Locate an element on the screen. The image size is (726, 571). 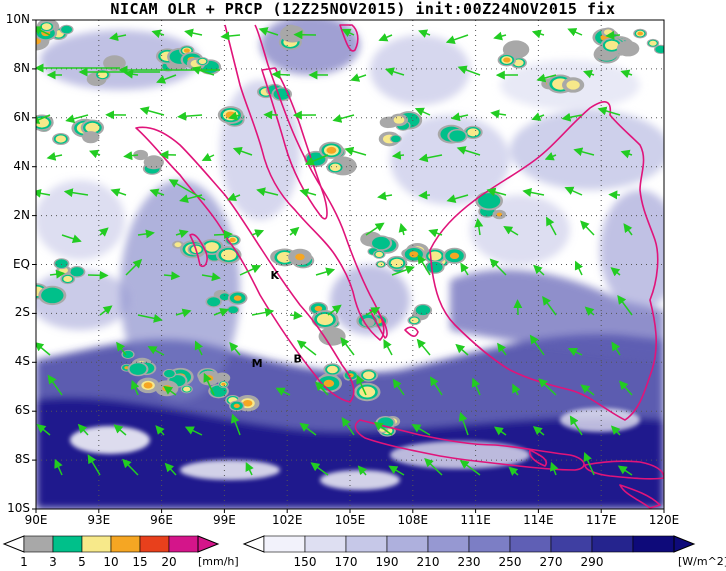
olr-clear-patches is located at coordinates (355, 449).